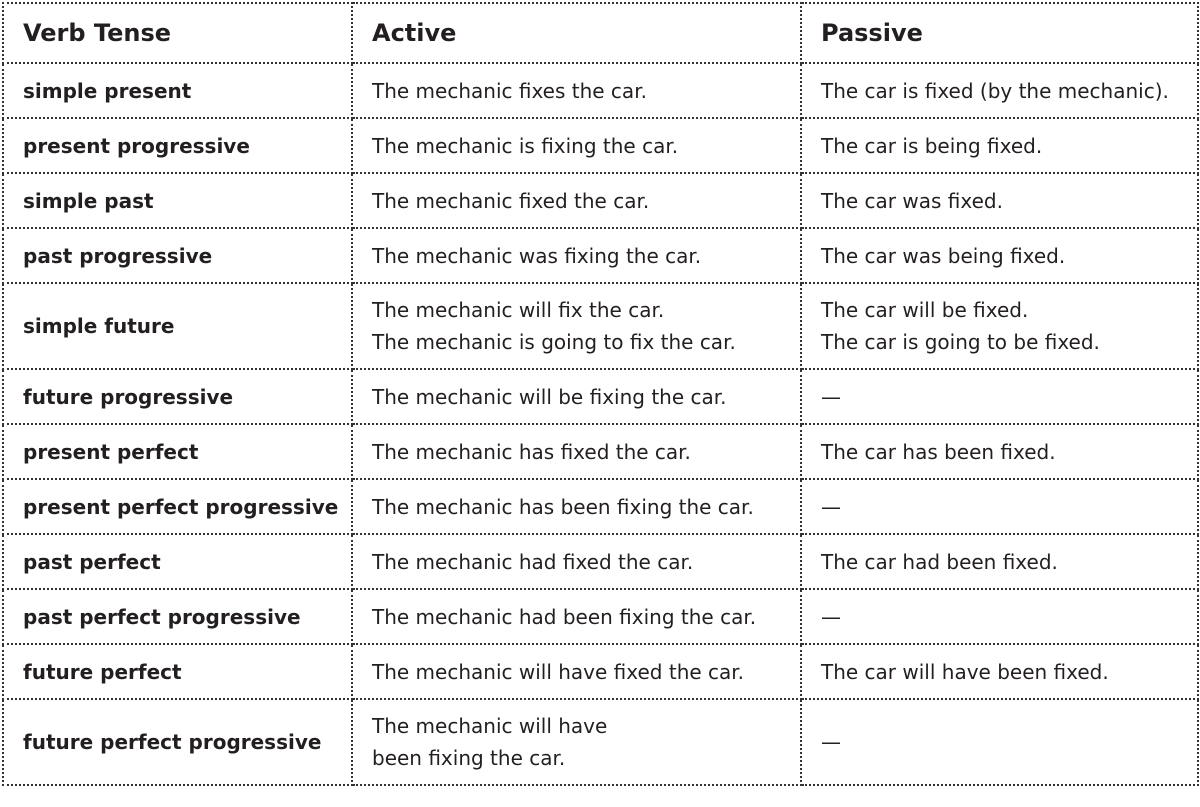 The height and width of the screenshot is (807, 1200). Describe the element at coordinates (177, 326) in the screenshot. I see `tense-cell: simple future` at that location.